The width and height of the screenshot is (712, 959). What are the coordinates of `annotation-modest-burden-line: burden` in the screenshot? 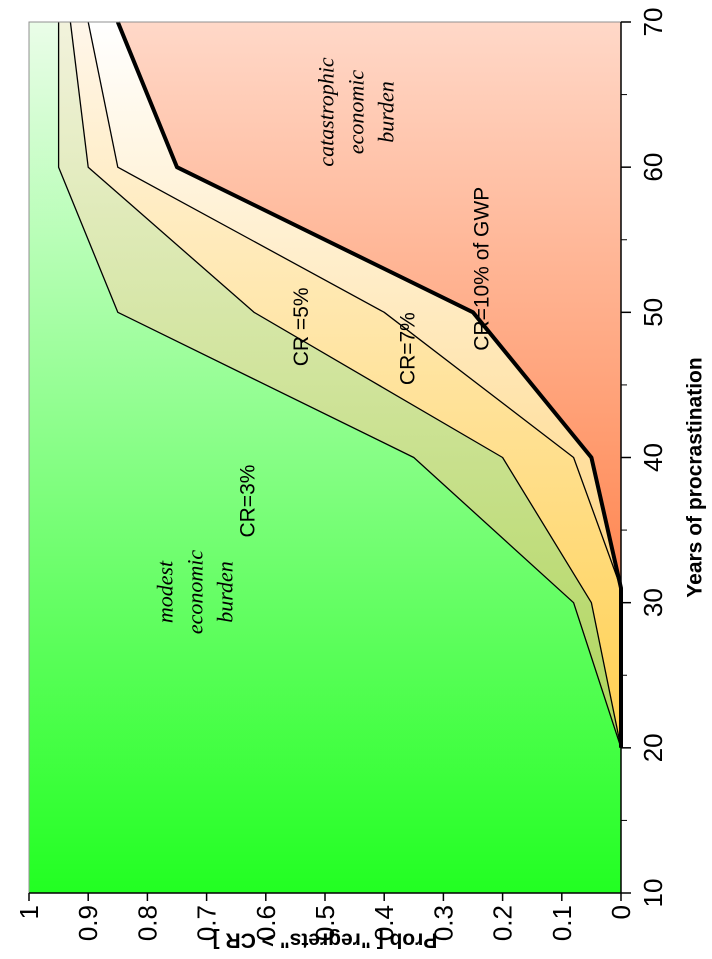 It's located at (225, 592).